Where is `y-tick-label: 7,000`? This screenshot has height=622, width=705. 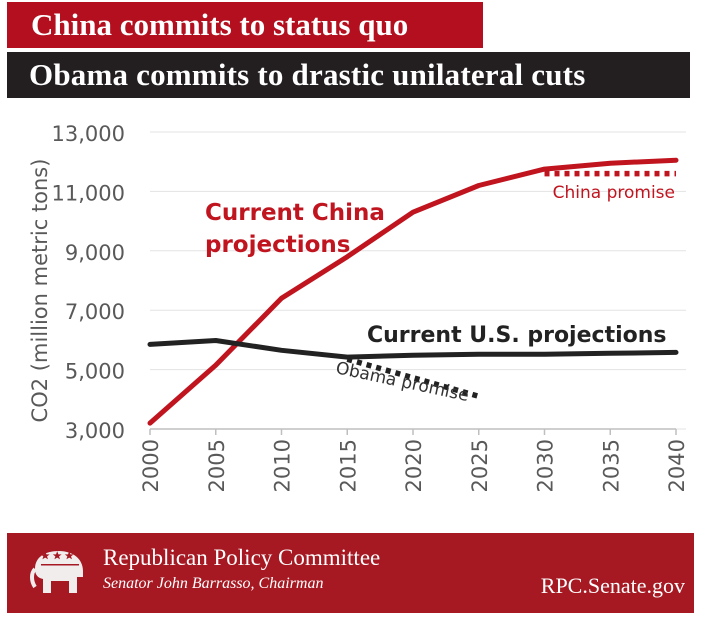
y-tick-label: 7,000 is located at coordinates (95, 312).